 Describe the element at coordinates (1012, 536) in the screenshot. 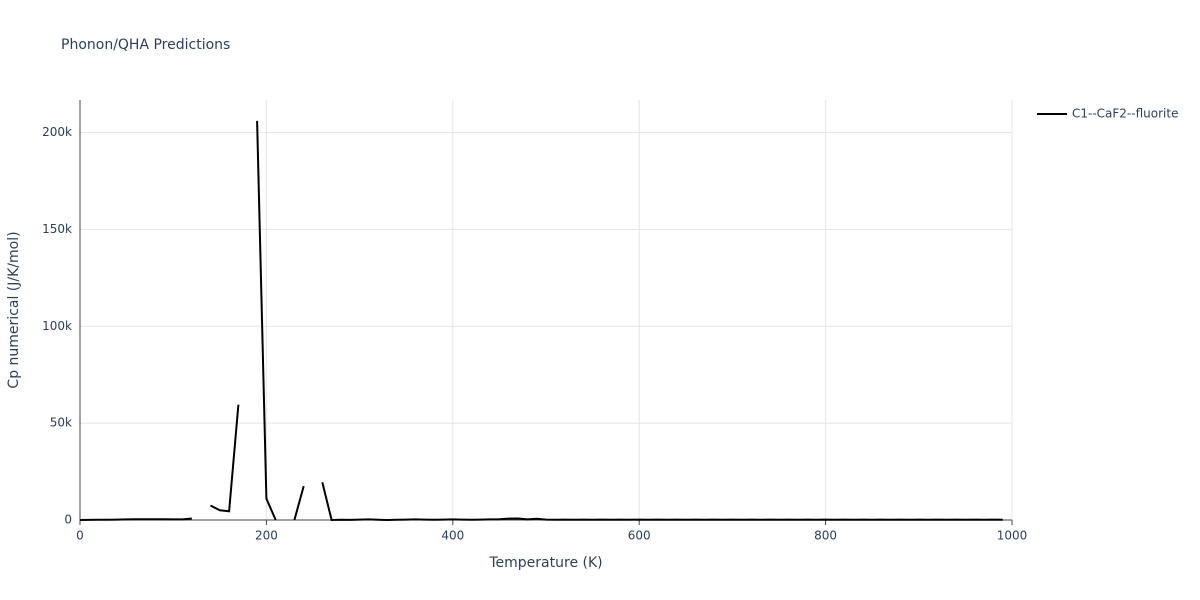

I see `x-tick-label: 1000` at that location.